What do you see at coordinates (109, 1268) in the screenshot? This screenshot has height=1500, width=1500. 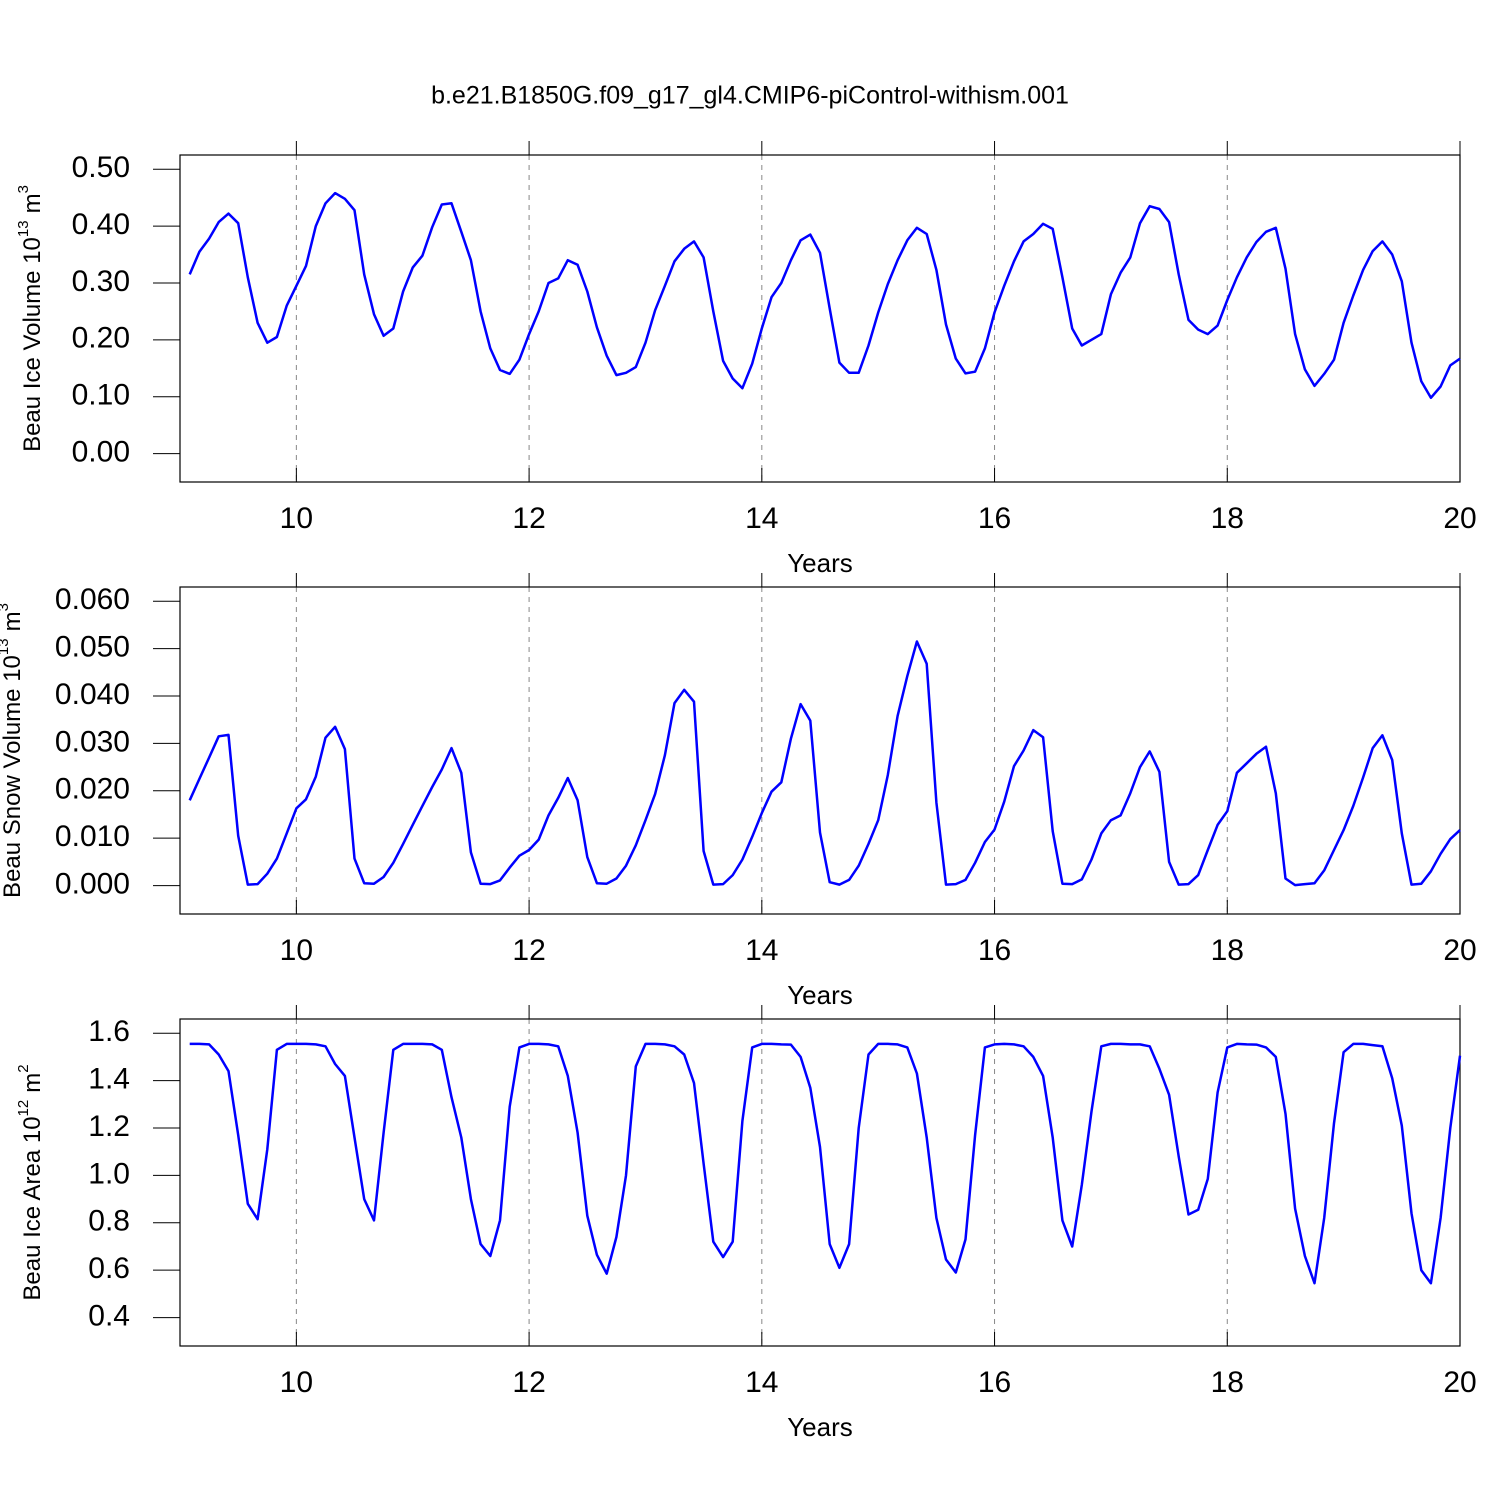 I see `y-tick-label: 0.6` at bounding box center [109, 1268].